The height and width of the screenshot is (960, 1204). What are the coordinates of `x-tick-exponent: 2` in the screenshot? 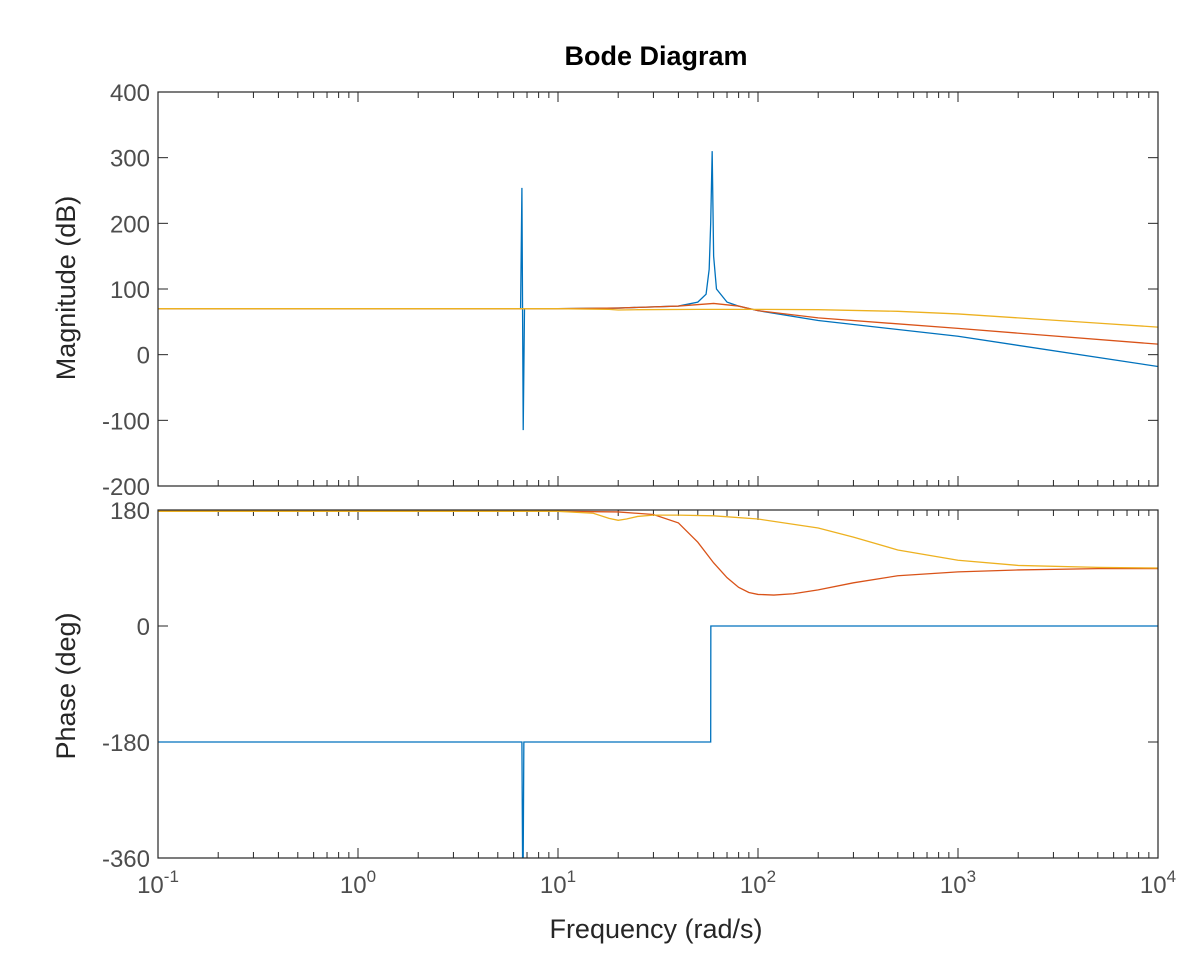 It's located at (771, 876).